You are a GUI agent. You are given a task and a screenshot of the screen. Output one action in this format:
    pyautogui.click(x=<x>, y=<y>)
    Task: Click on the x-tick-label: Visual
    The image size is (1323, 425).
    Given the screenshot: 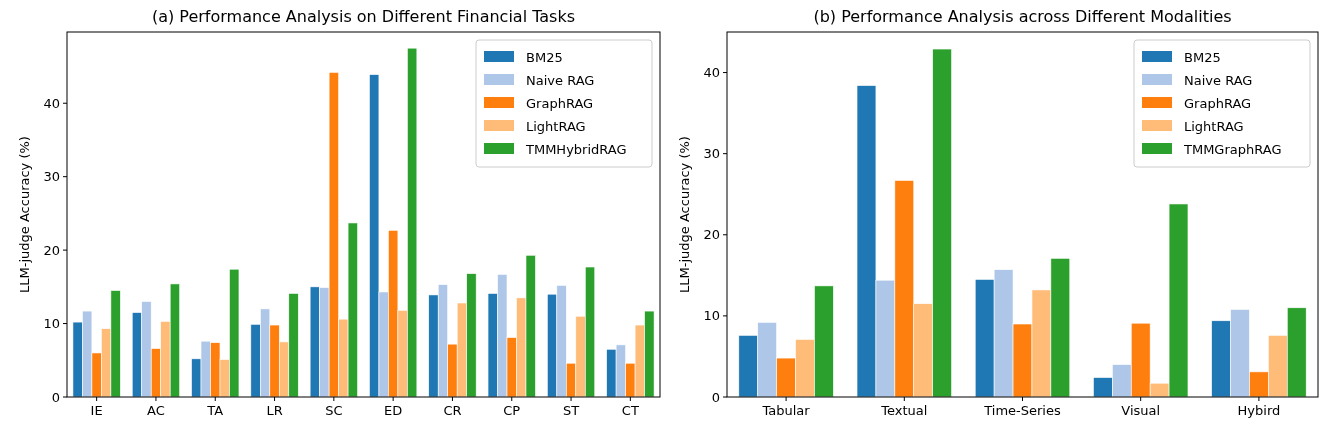 What is the action you would take?
    pyautogui.click(x=1141, y=410)
    